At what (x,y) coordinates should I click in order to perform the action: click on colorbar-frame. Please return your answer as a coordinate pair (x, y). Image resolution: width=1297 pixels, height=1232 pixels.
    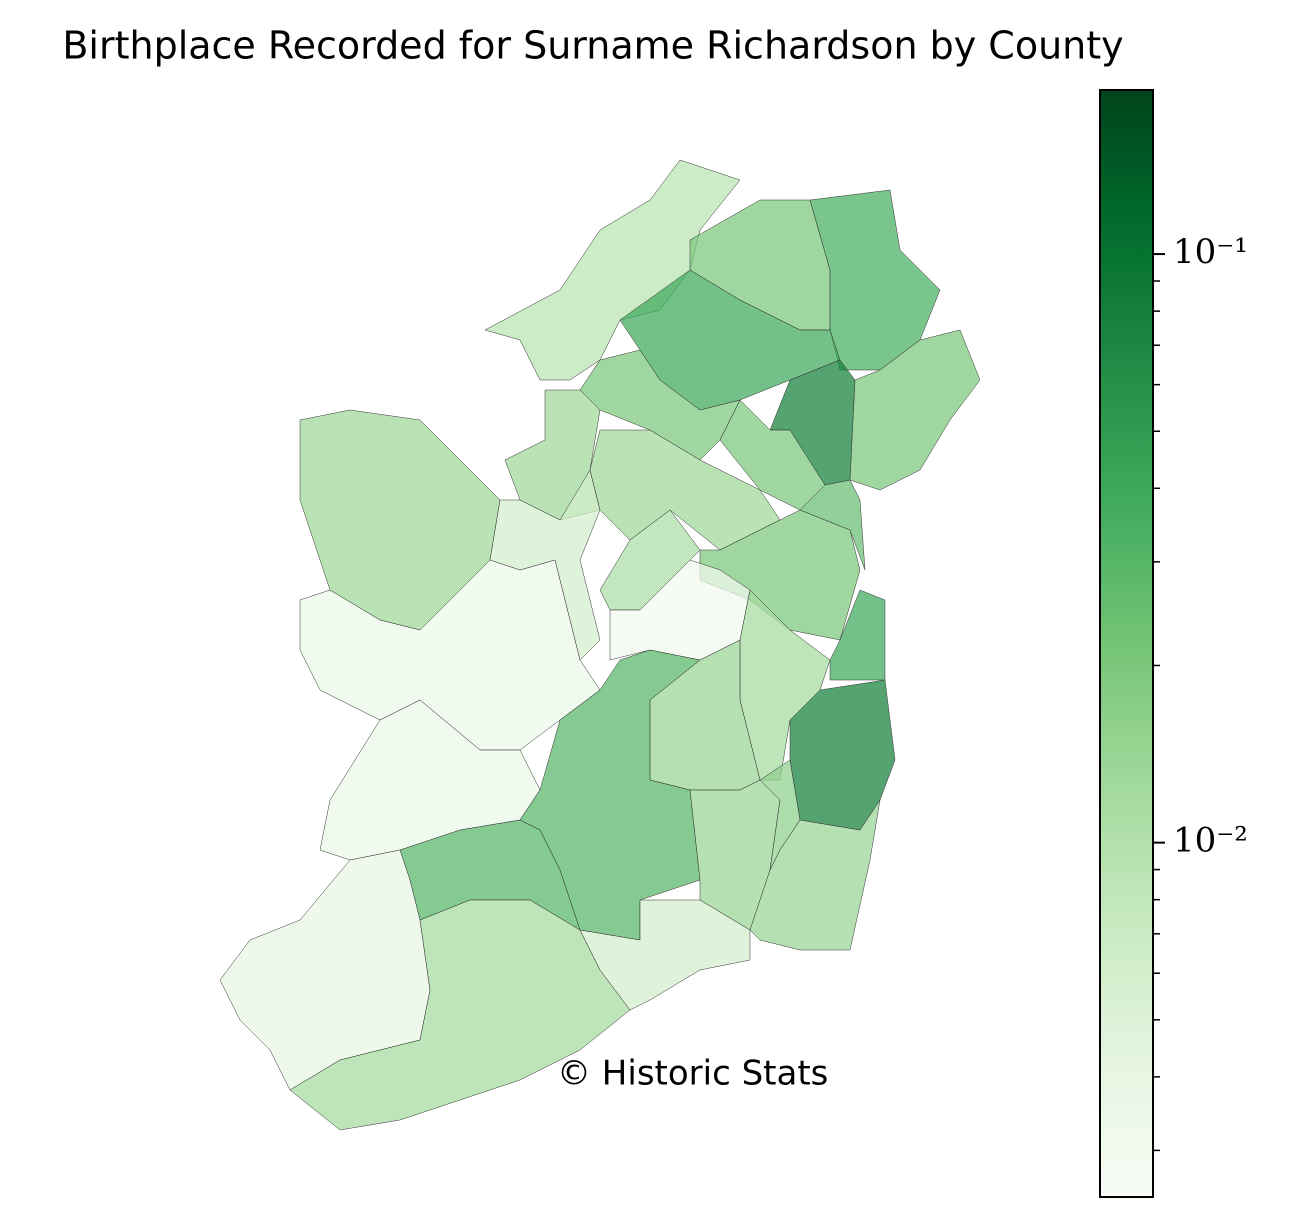
    Looking at the image, I should click on (1126, 643).